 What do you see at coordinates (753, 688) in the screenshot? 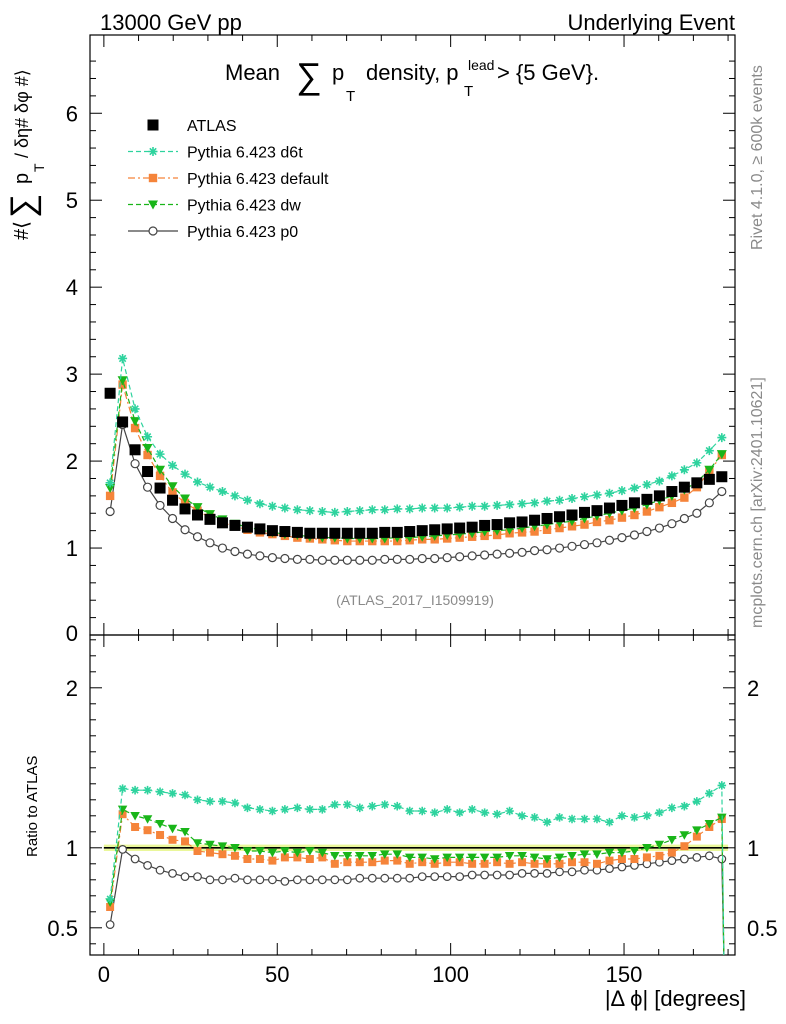
I see `ratio-y-tick-label-right: 2` at bounding box center [753, 688].